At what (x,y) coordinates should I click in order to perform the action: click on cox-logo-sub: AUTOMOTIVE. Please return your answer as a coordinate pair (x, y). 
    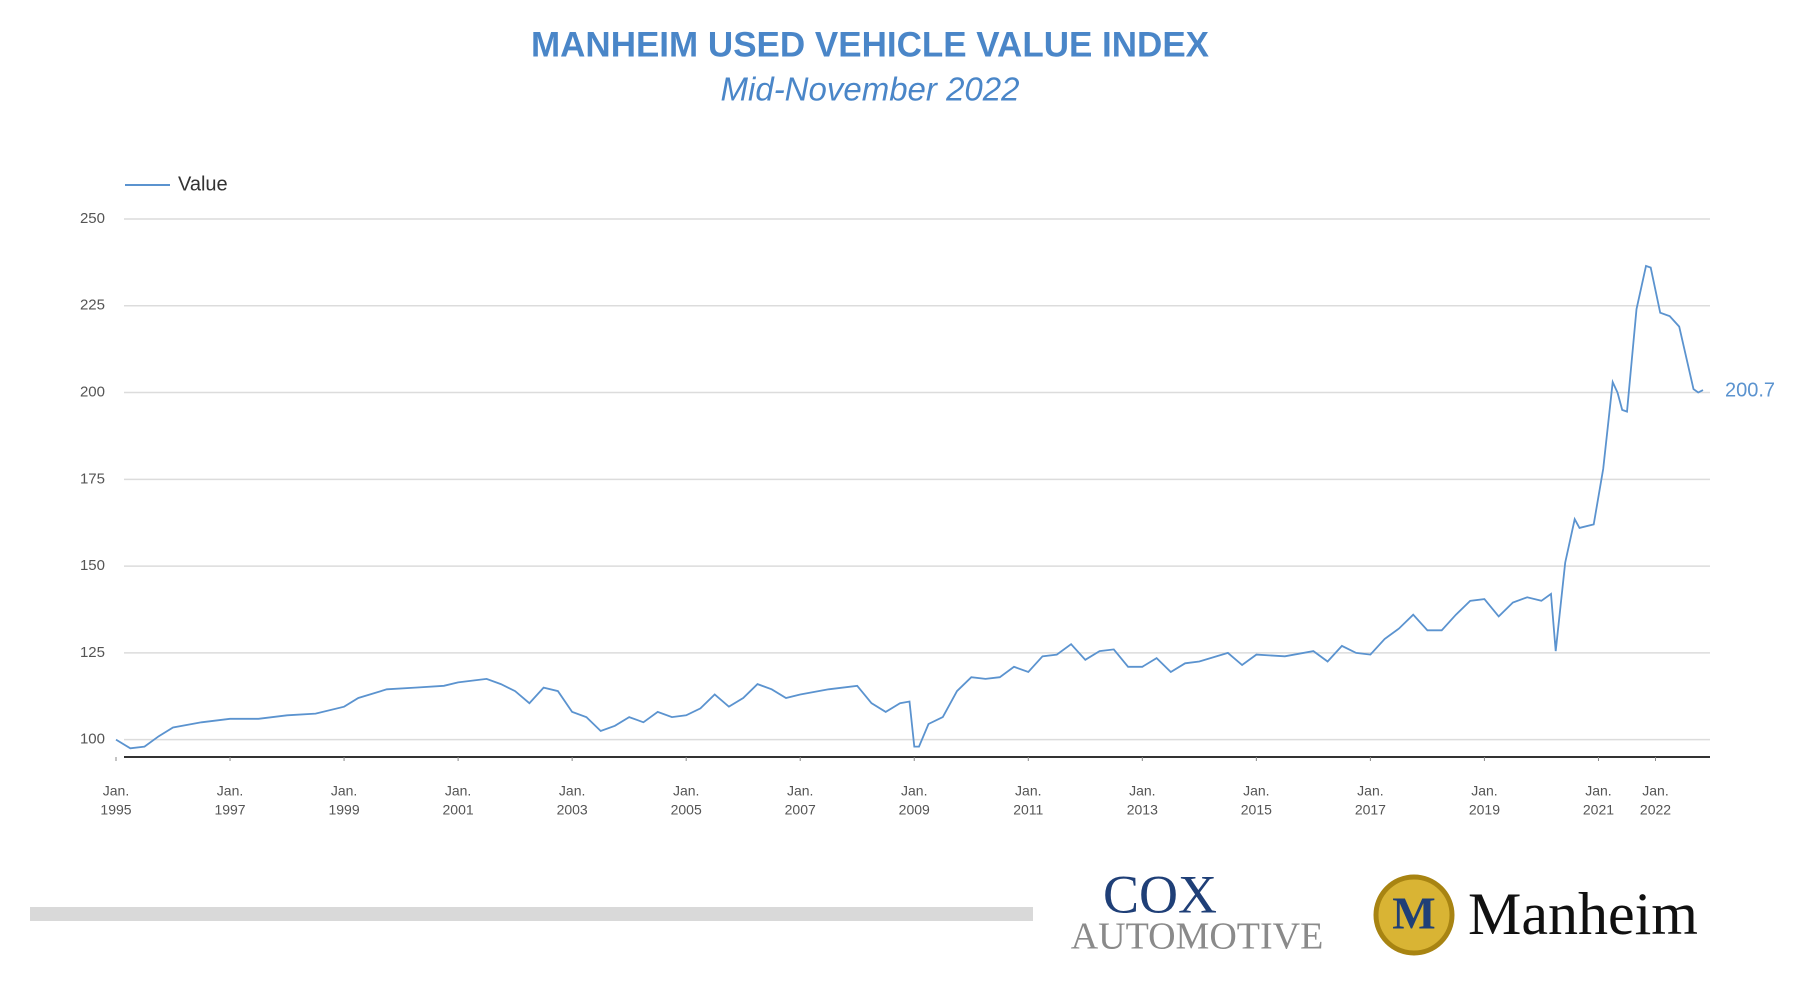
    Looking at the image, I should click on (1197, 937).